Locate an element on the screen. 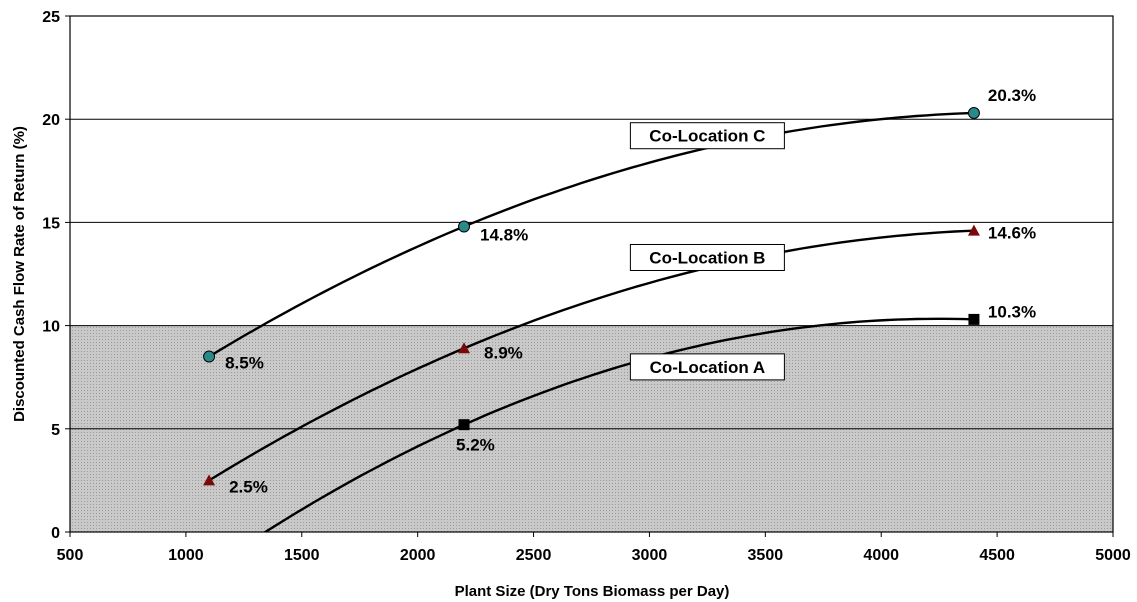 The image size is (1137, 602). callout-label-co-location-b: Co-Location B is located at coordinates (707, 257).